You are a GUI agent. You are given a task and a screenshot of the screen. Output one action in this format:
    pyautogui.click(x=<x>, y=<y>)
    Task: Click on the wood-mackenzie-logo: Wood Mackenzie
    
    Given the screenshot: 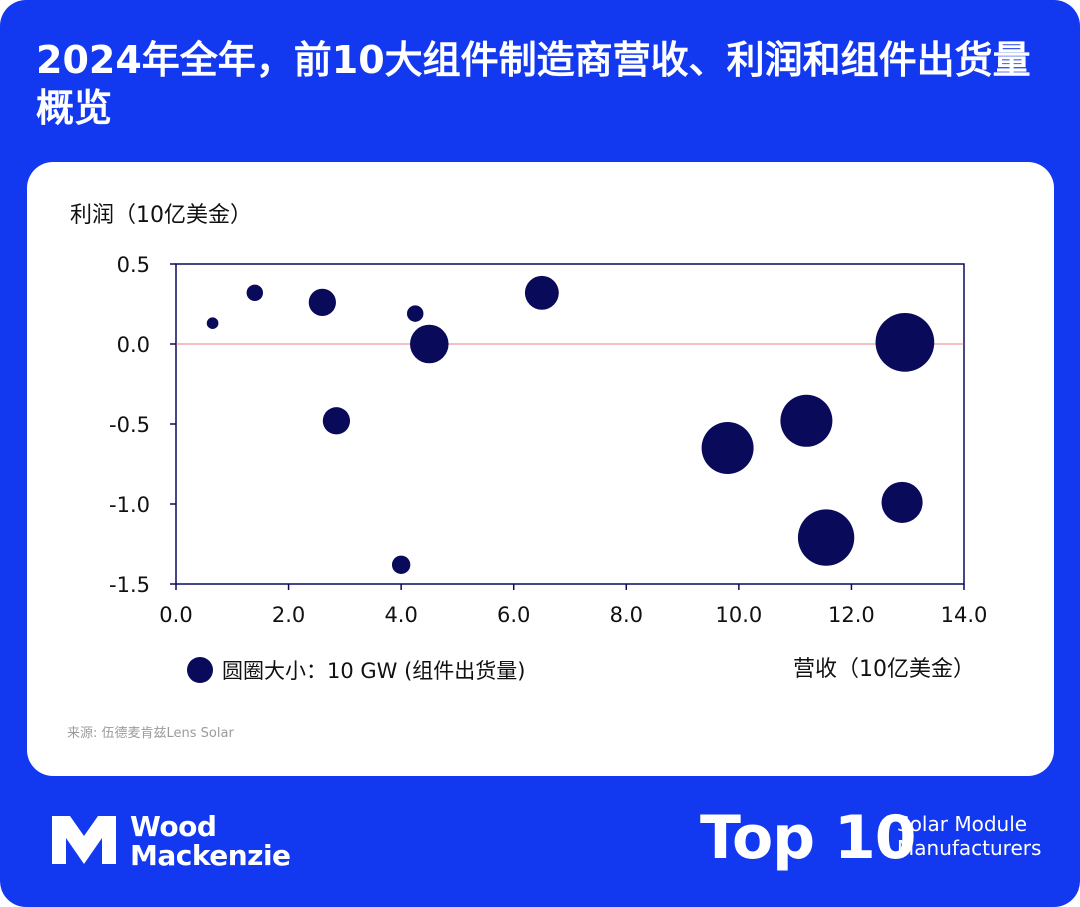 What is the action you would take?
    pyautogui.click(x=187, y=842)
    